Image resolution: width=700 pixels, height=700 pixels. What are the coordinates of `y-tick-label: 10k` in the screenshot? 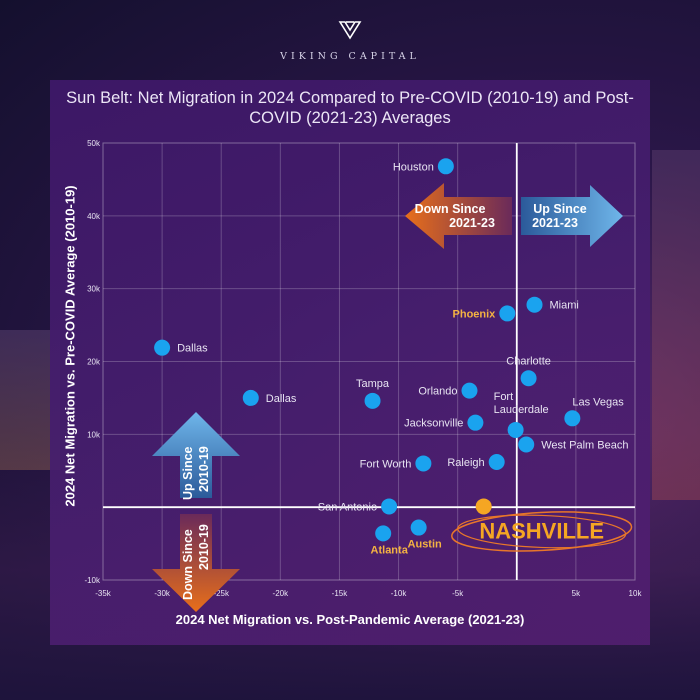 It's located at (94, 434).